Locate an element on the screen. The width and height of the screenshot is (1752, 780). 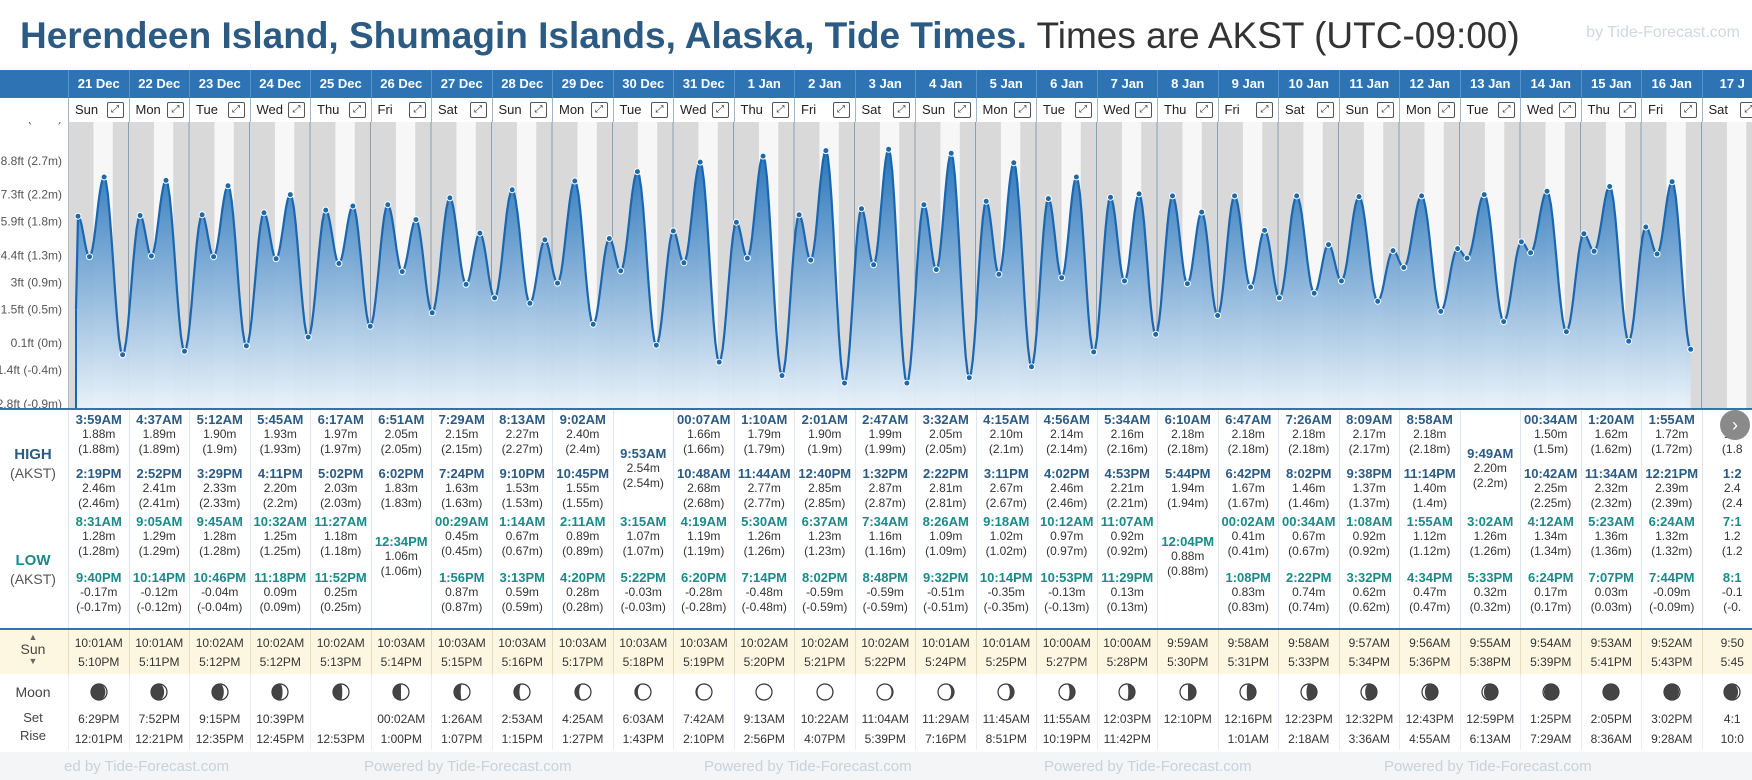
weekday-cell: Mon ⤢ is located at coordinates (1429, 110).